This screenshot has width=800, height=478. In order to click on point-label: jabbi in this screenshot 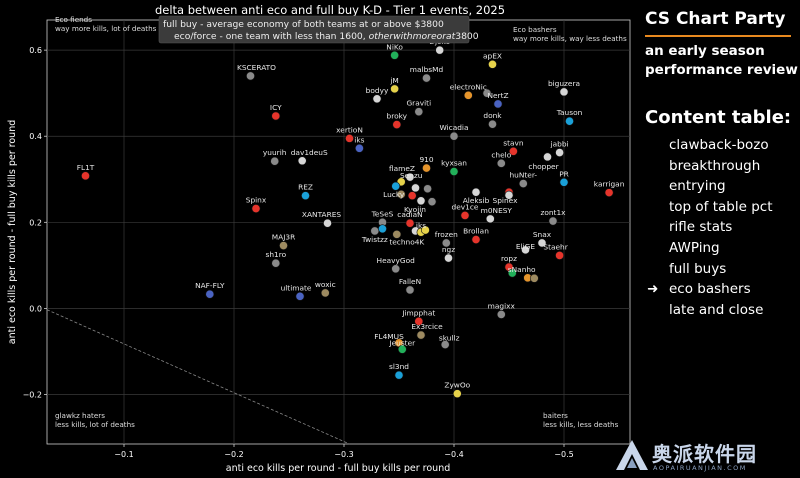, I will do `click(559, 144)`.